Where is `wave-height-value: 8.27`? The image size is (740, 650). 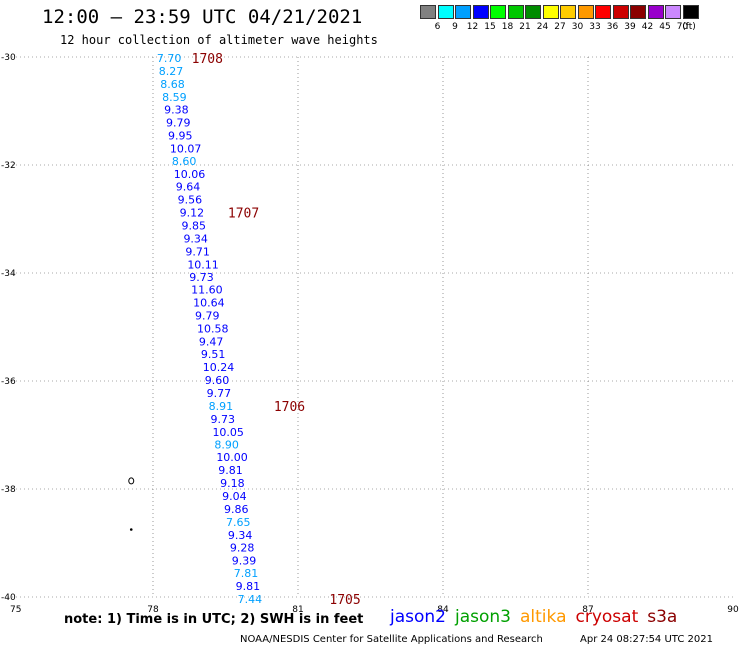 wave-height-value: 8.27 is located at coordinates (171, 71).